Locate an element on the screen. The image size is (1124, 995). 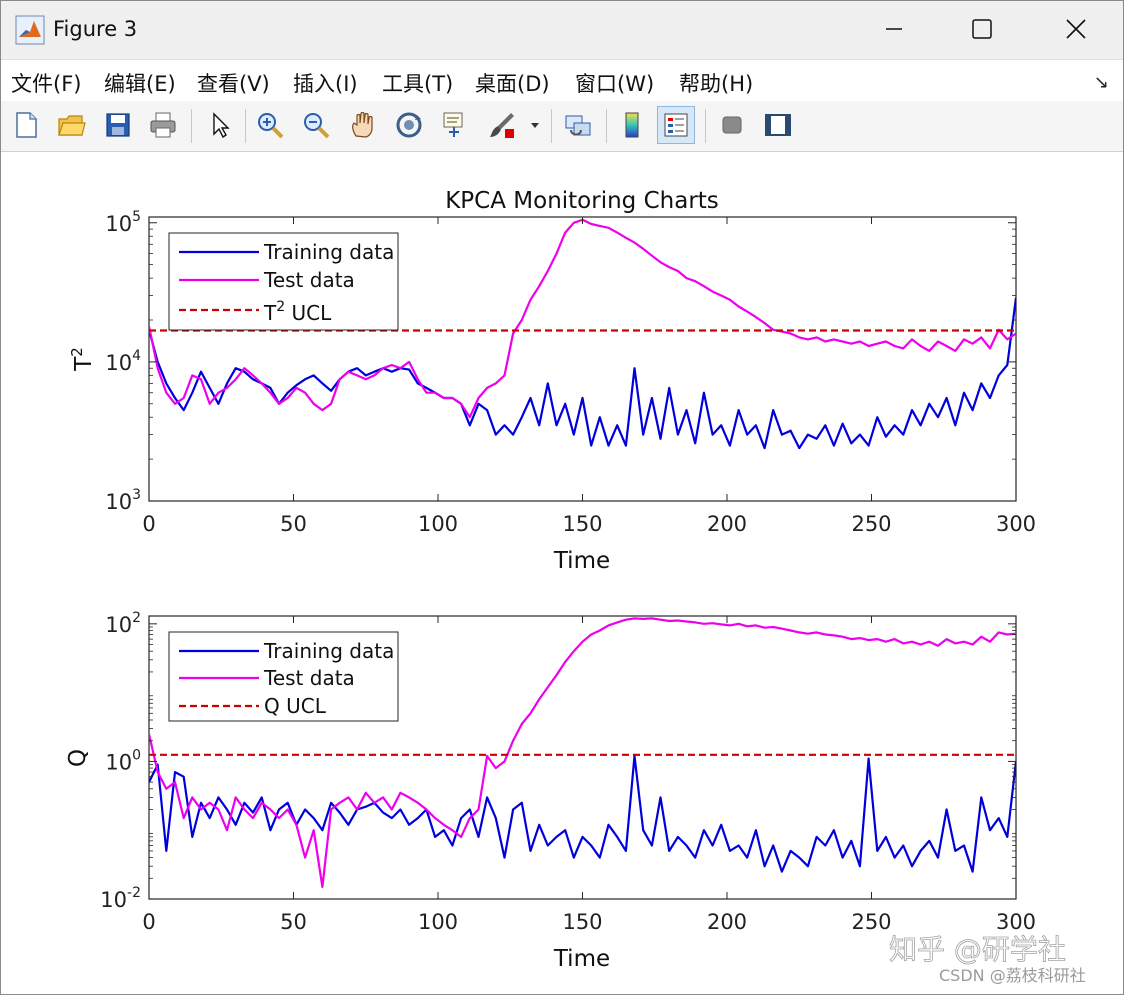
pan-icon is located at coordinates (362, 124).